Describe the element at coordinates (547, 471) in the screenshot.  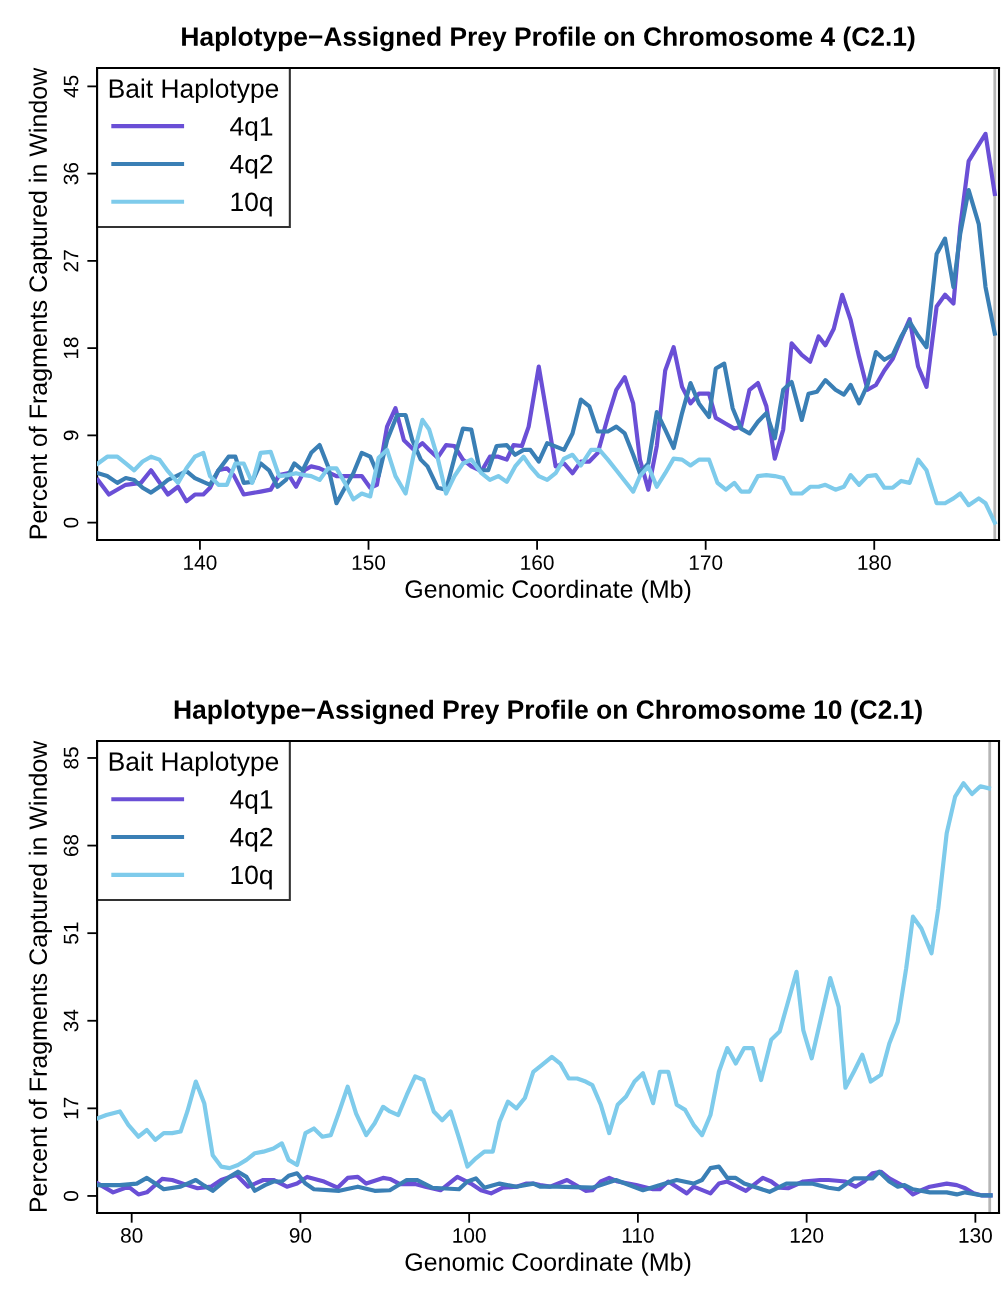
I see `line-series` at that location.